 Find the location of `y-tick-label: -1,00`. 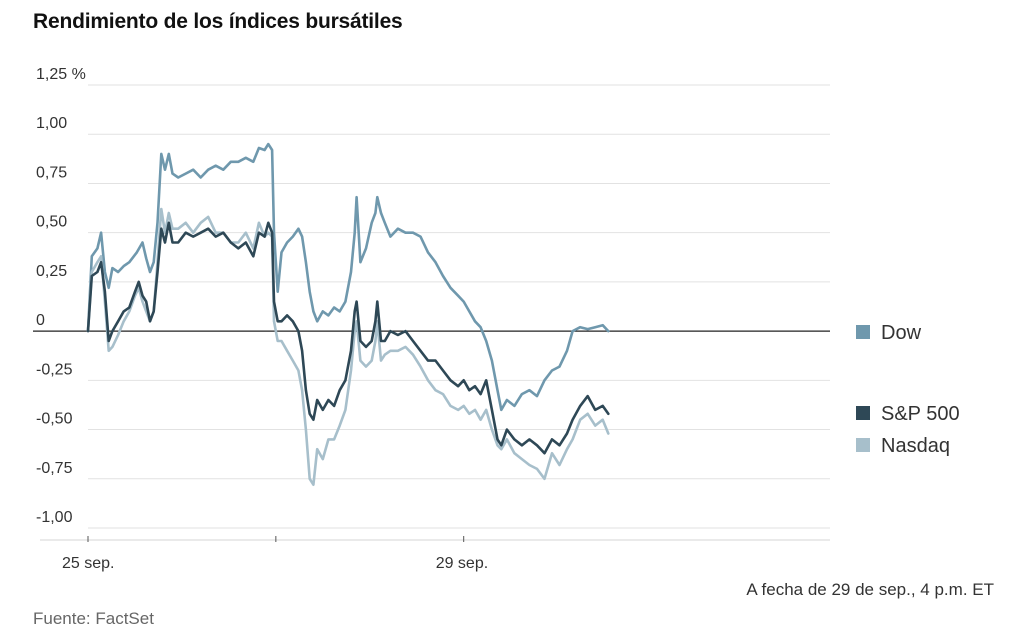

y-tick-label: -1,00 is located at coordinates (54, 517).